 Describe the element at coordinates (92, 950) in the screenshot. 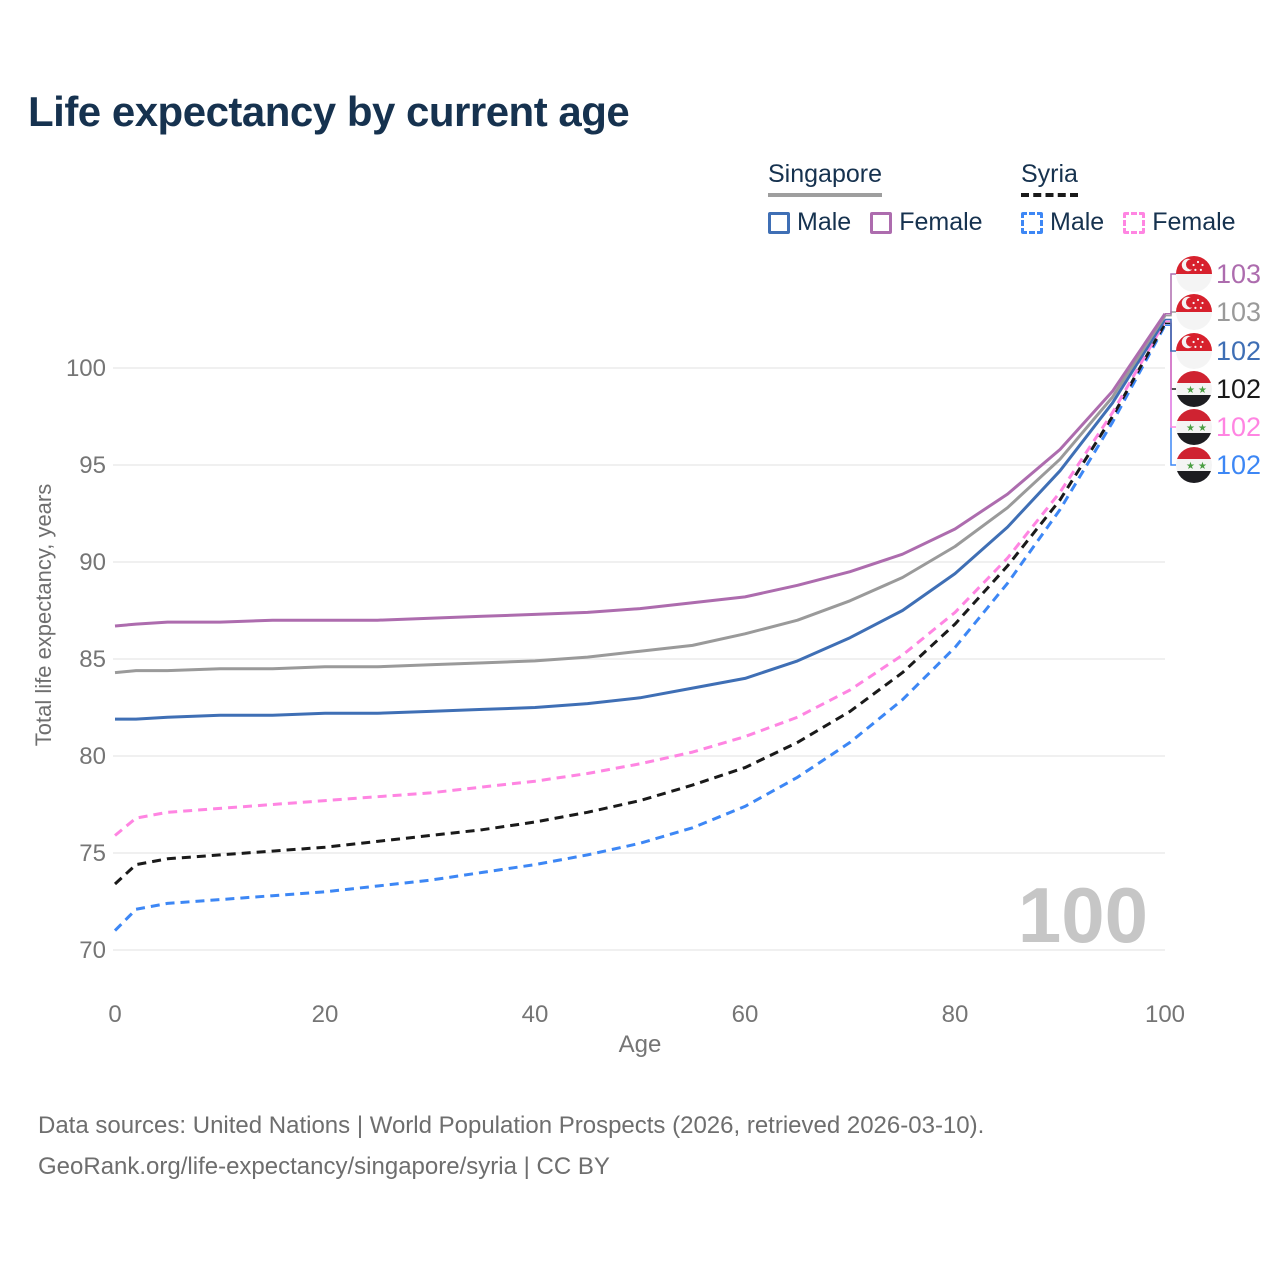

I see `y-tick-label: 70` at that location.